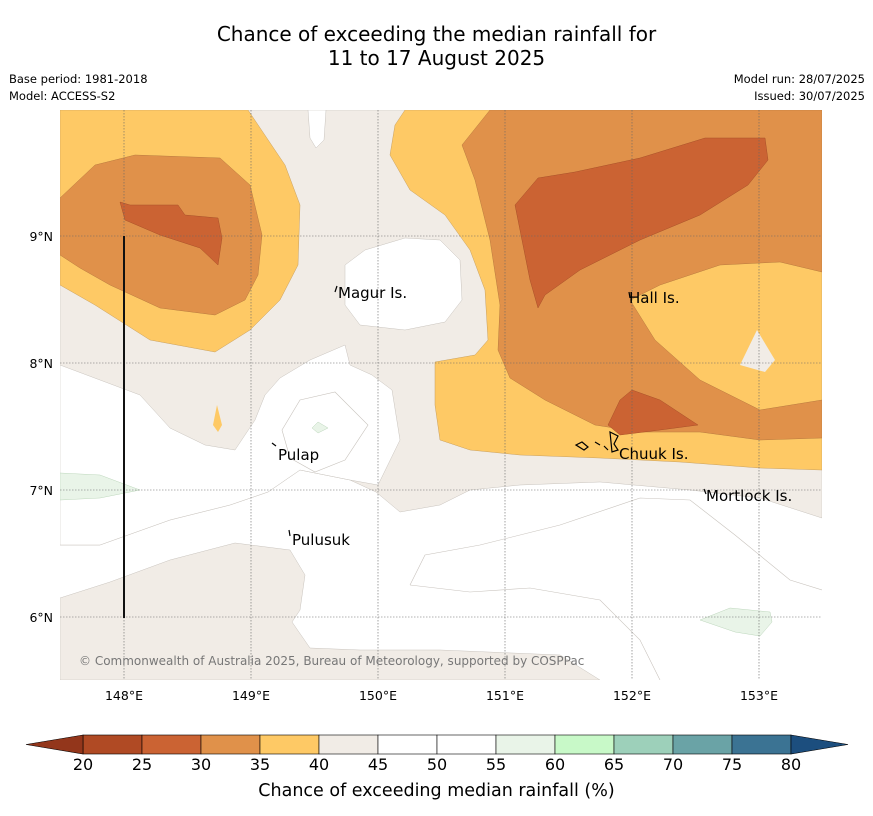 This screenshot has width=873, height=816. I want to click on lat-tick-7: 7°N, so click(41, 490).